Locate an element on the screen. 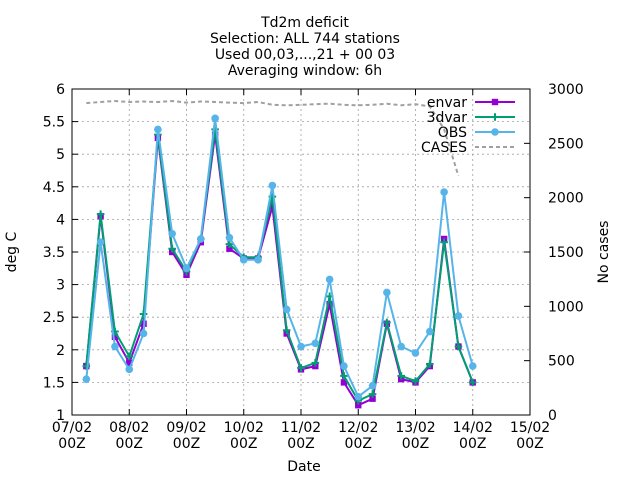 This screenshot has height=480, width=640. legend-label: 3dvar is located at coordinates (447, 118).